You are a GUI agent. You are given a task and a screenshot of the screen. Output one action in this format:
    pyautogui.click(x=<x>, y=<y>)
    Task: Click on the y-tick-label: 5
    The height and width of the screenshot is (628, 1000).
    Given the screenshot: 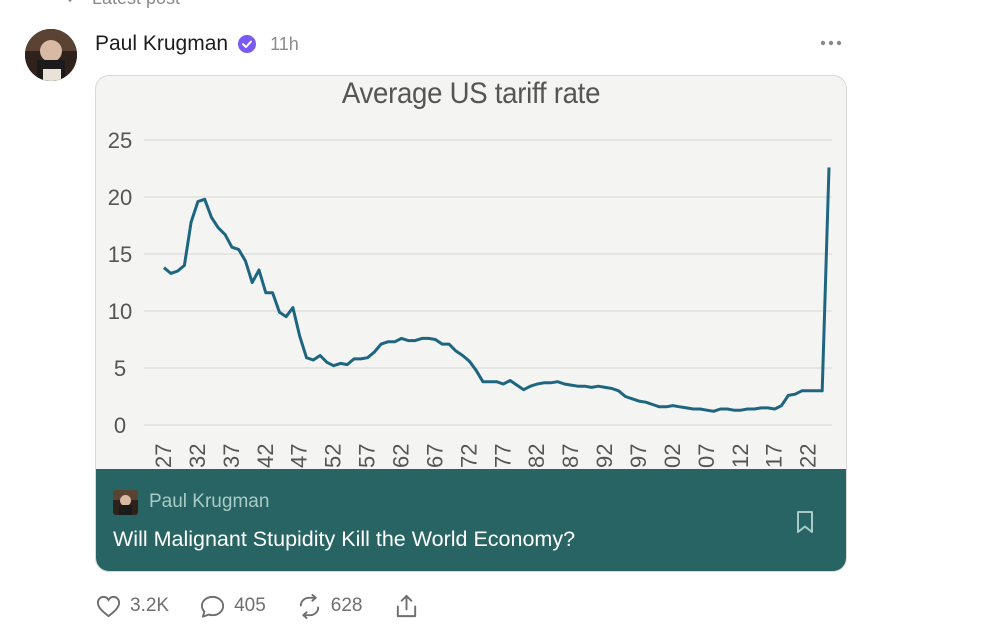 What is the action you would take?
    pyautogui.click(x=120, y=368)
    